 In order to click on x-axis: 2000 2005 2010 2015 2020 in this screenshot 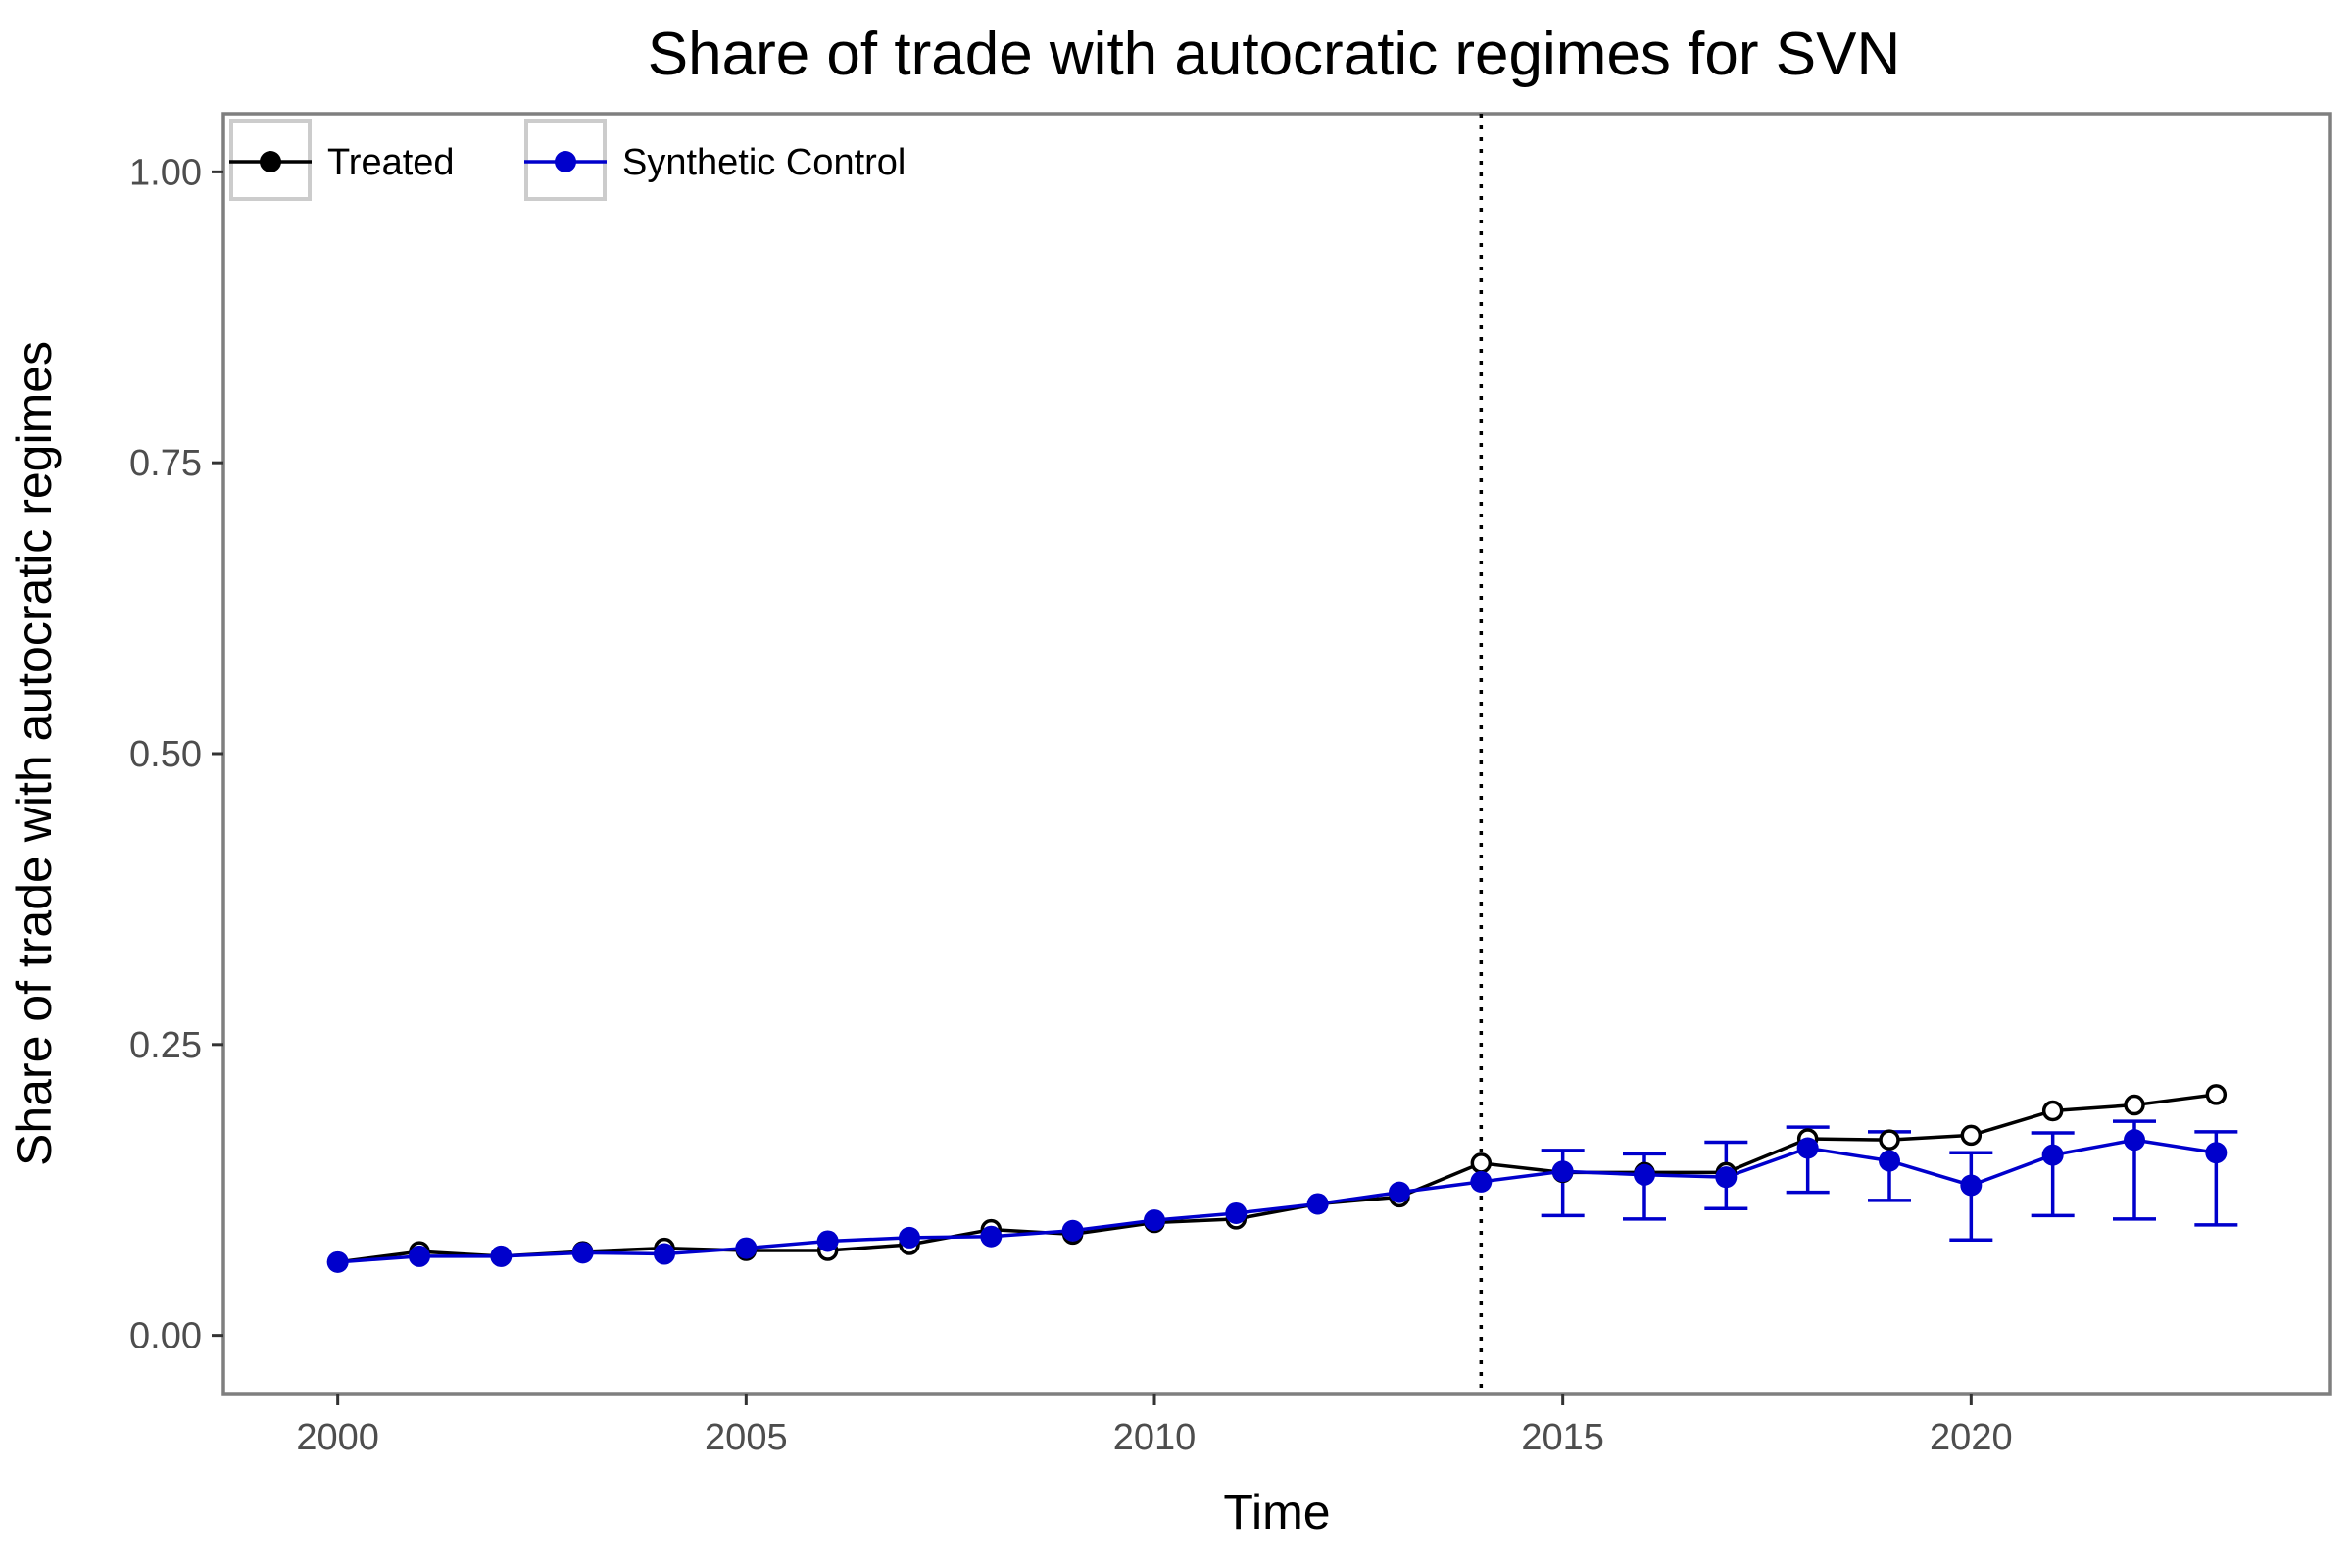, I will do `click(1154, 1426)`.